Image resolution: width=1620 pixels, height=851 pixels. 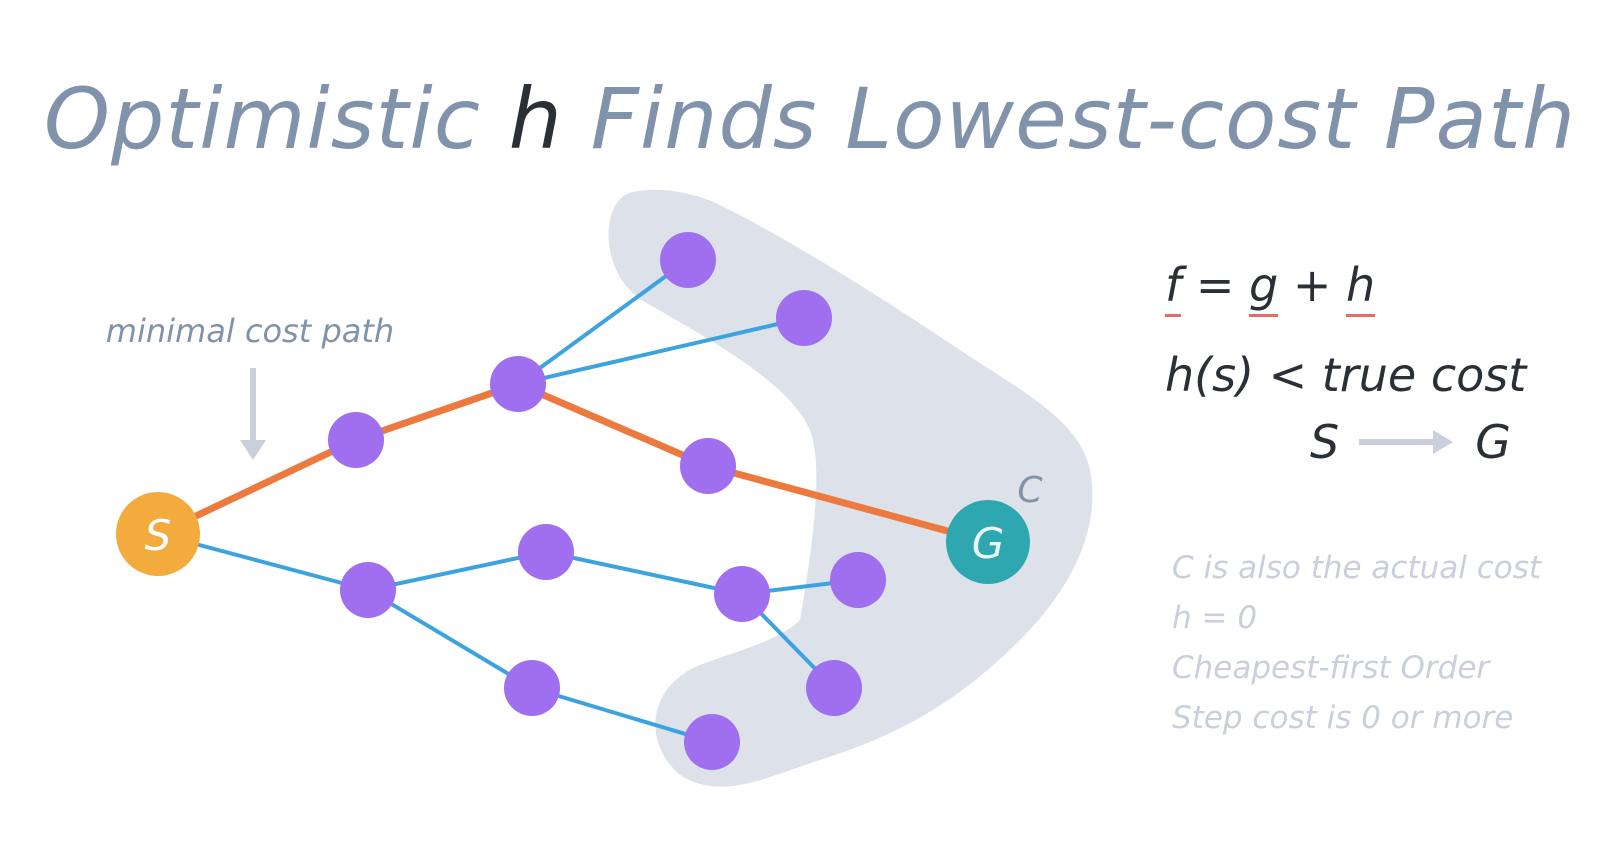 I want to click on node-b1, so click(x=368, y=590).